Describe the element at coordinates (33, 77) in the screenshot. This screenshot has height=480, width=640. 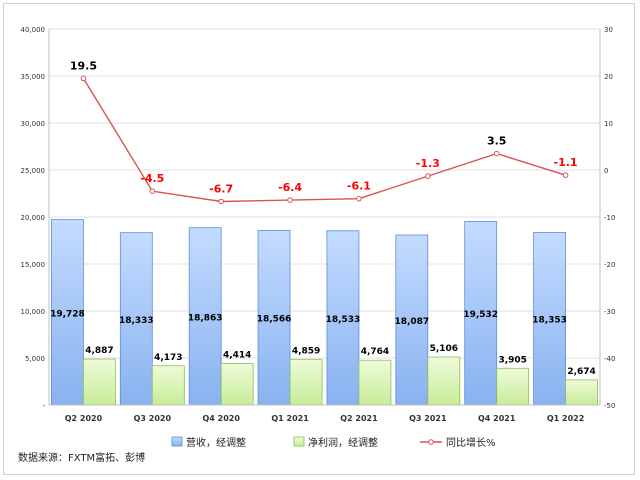
I see `left-tick-label: 35,000` at that location.